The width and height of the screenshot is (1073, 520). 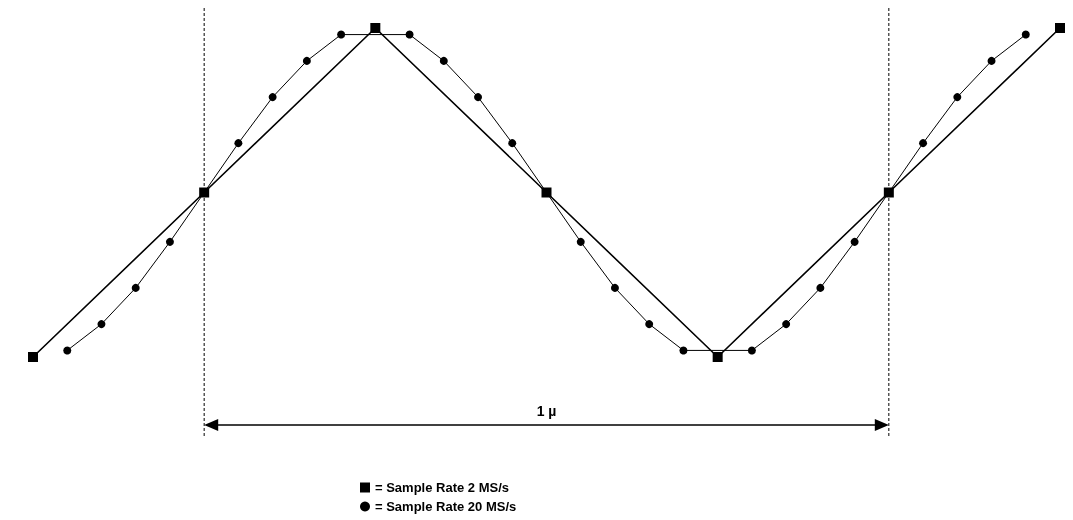 I want to click on legend-label: = Sample Rate 20 MS/s, so click(x=446, y=506).